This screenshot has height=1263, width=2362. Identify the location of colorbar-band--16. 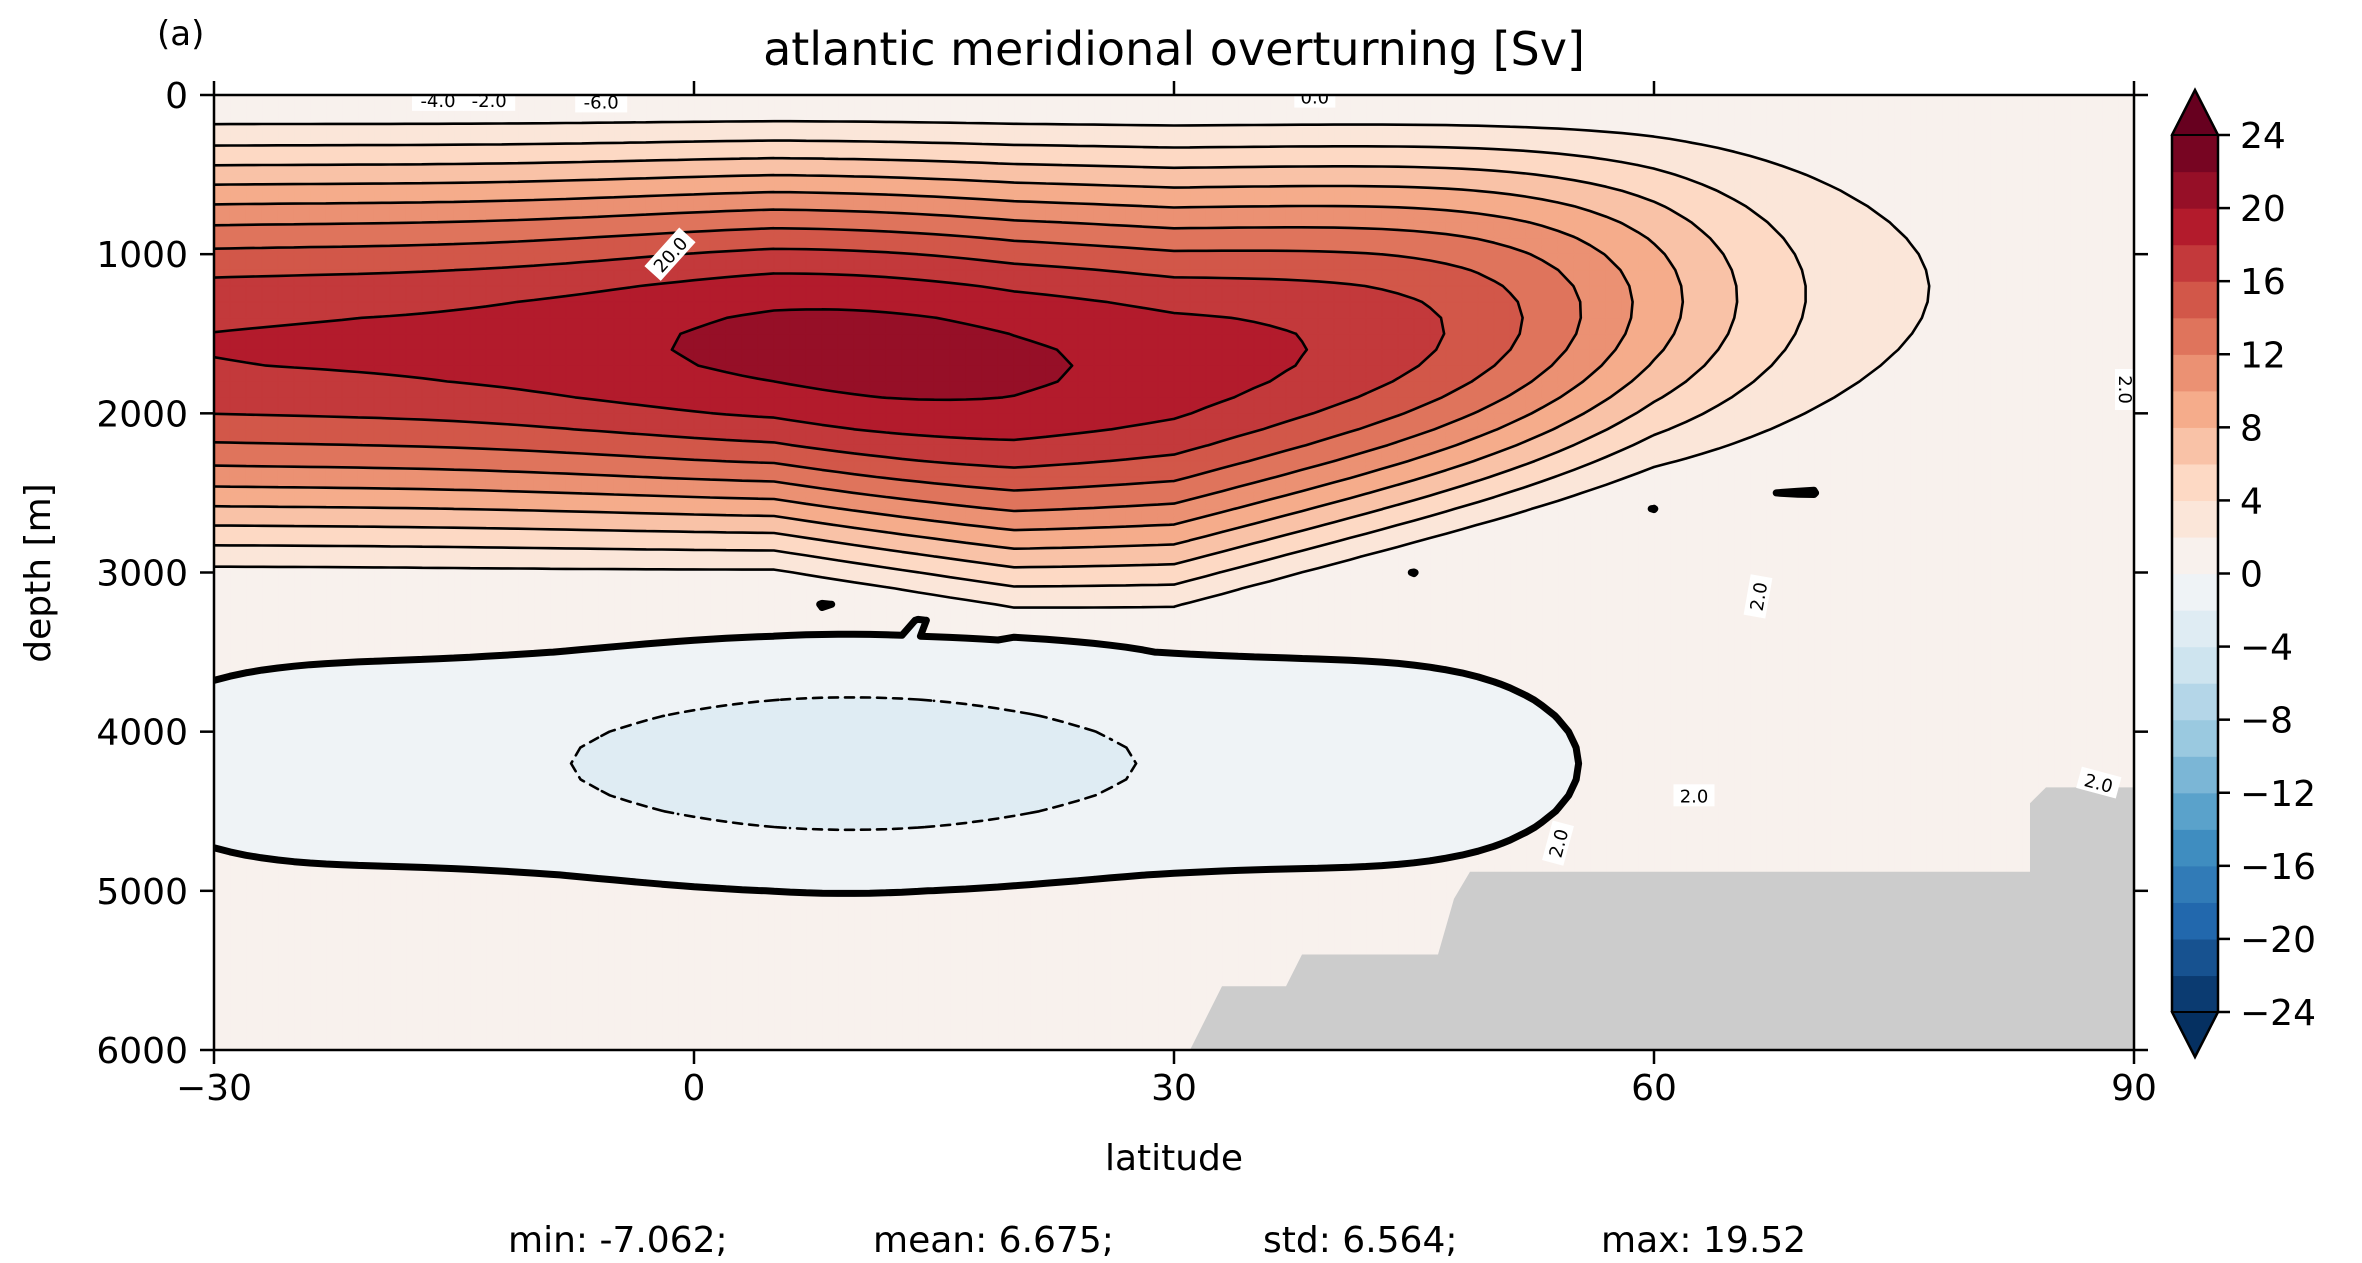
(2195, 848).